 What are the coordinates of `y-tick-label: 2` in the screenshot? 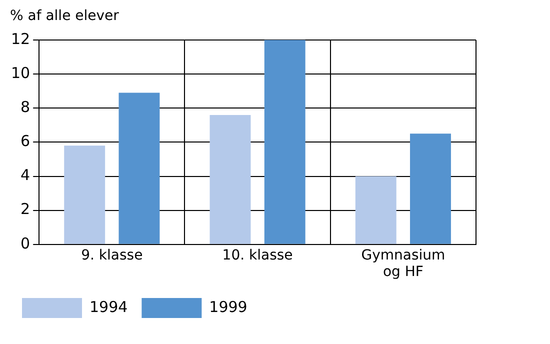 It's located at (25, 209).